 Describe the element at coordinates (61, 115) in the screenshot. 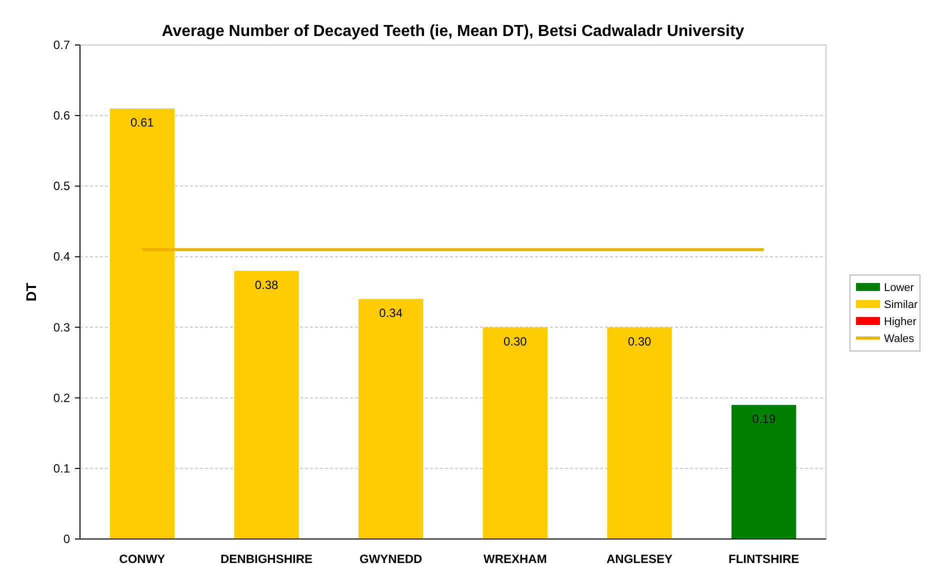

I see `y-tick-label: 0.6` at that location.